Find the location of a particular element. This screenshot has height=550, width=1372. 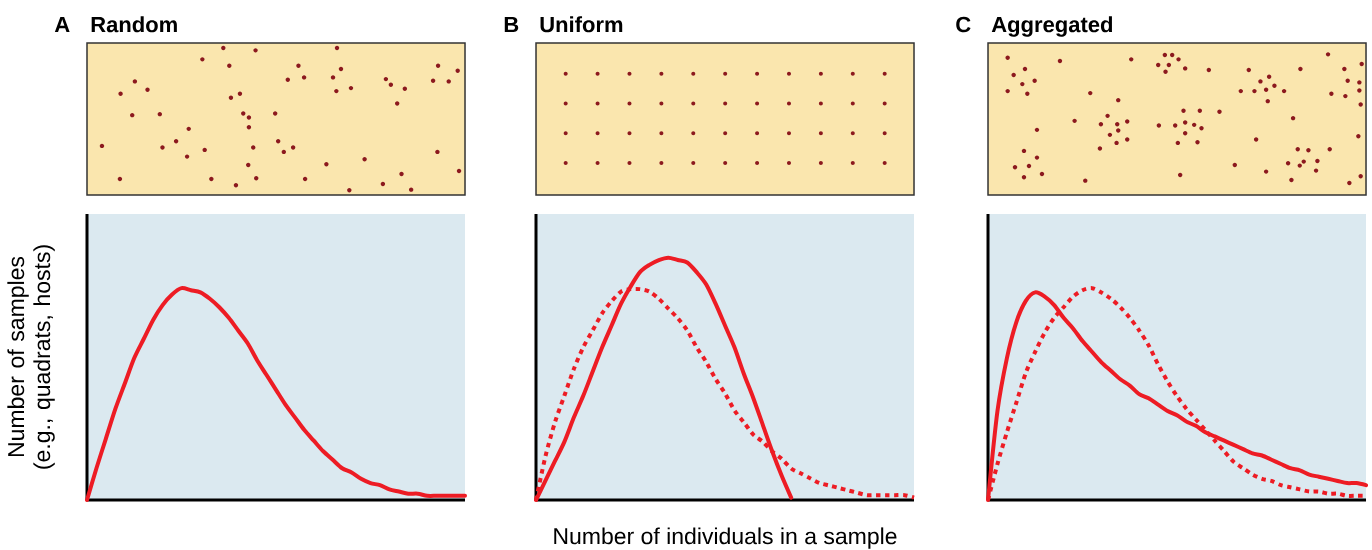

text: C is located at coordinates (963, 24).